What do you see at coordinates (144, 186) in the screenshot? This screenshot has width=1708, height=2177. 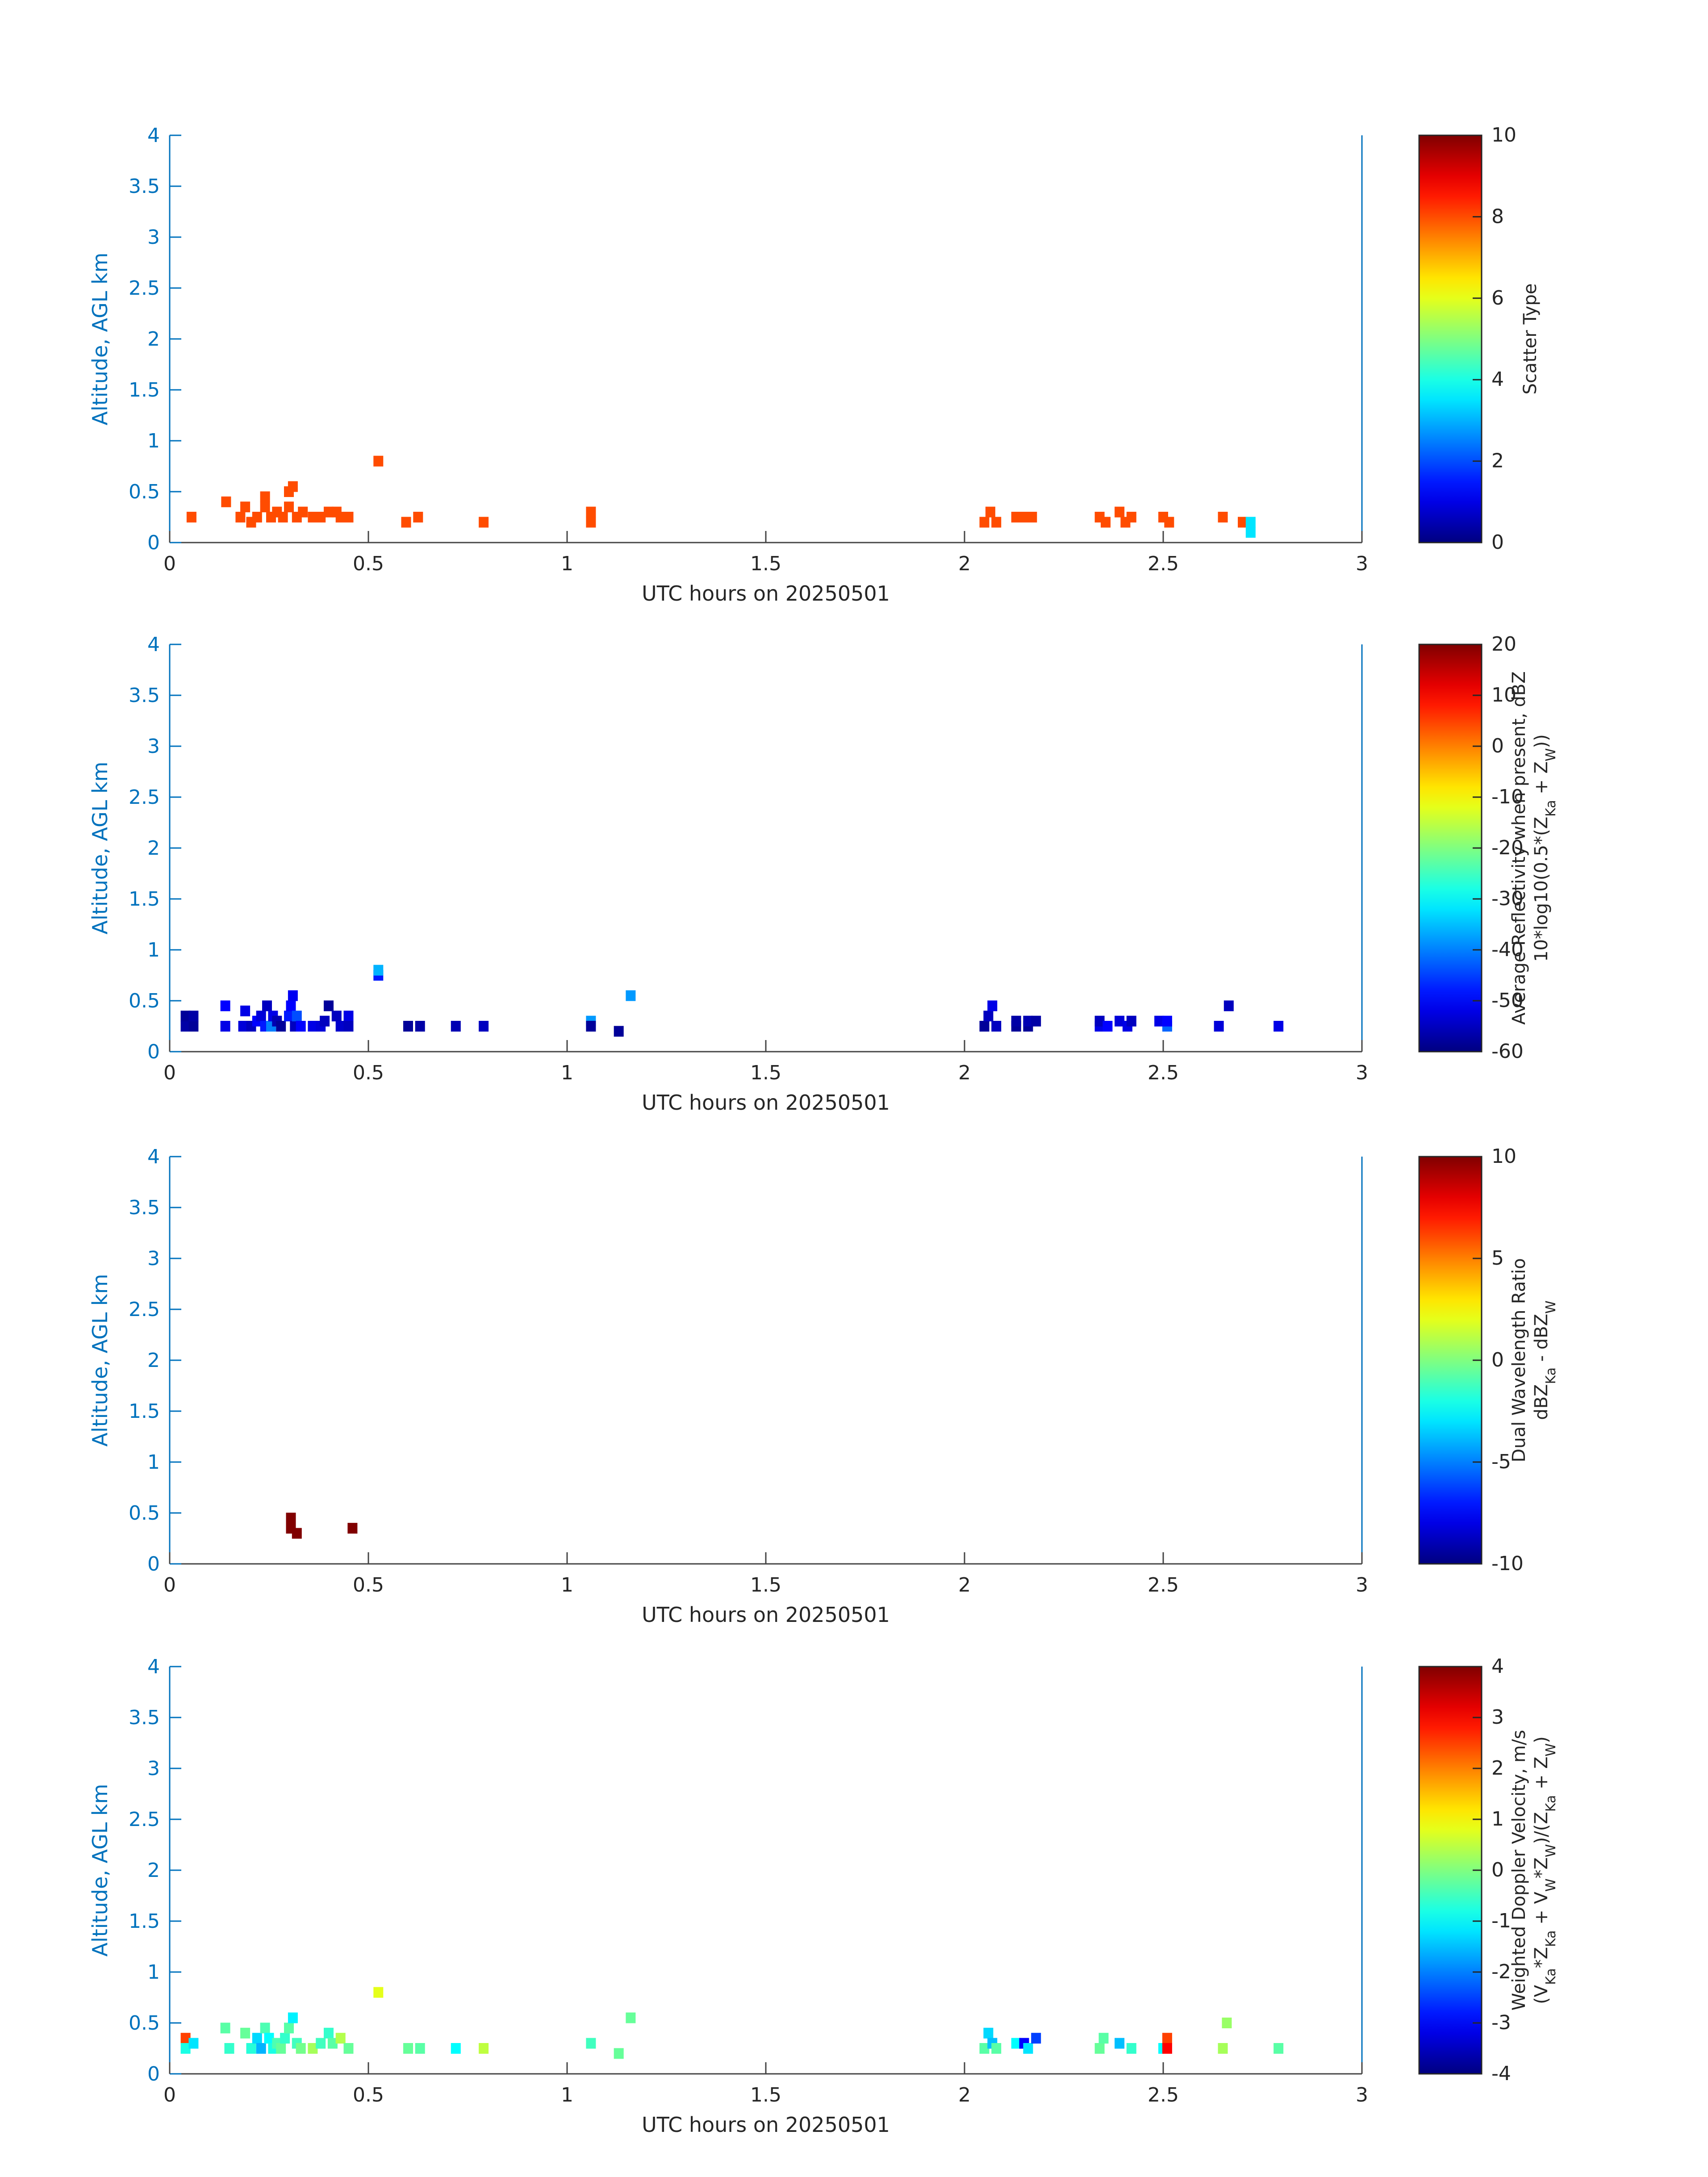 I see `y-tick-label: 3.5` at bounding box center [144, 186].